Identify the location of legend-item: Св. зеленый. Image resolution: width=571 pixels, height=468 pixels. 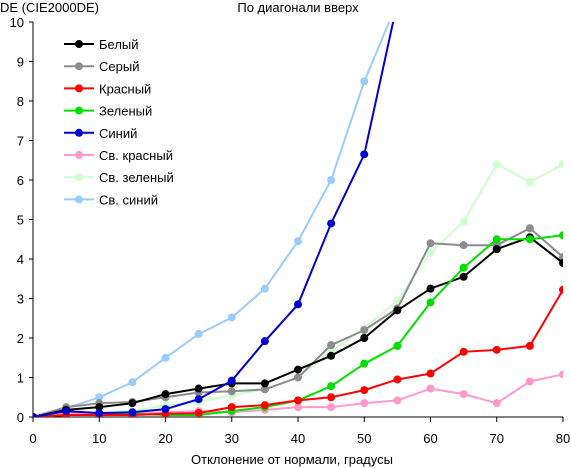
(119, 177).